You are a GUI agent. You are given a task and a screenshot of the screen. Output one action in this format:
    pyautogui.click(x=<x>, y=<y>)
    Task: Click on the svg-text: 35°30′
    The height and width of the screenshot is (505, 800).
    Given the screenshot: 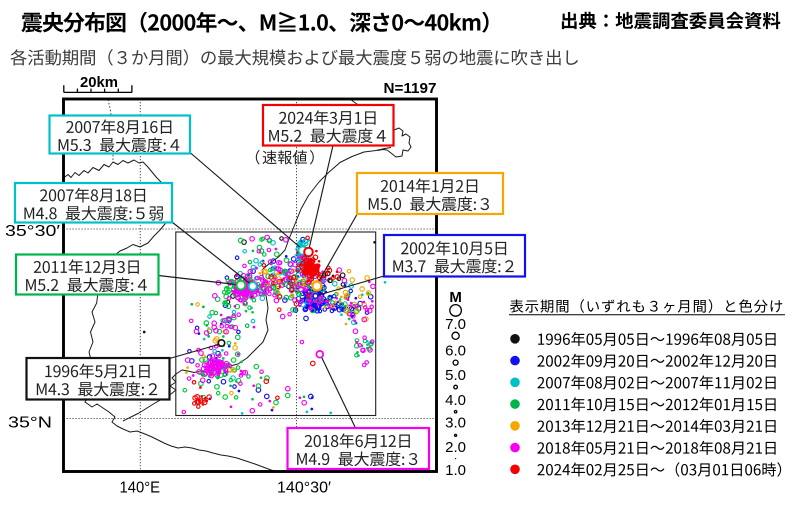 What is the action you would take?
    pyautogui.click(x=32, y=231)
    